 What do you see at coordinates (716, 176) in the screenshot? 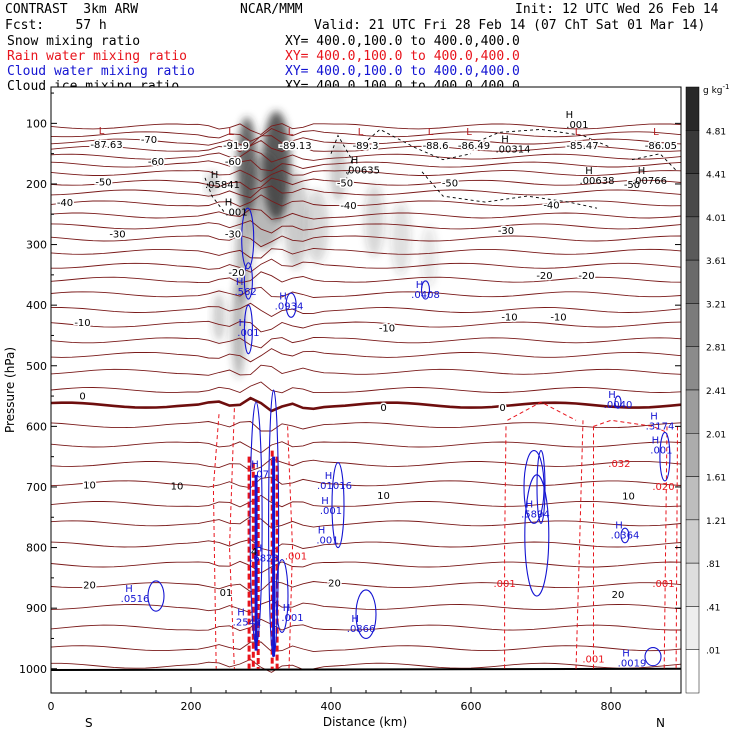
I see `colorbar-label-11: 4.41` at bounding box center [716, 176].